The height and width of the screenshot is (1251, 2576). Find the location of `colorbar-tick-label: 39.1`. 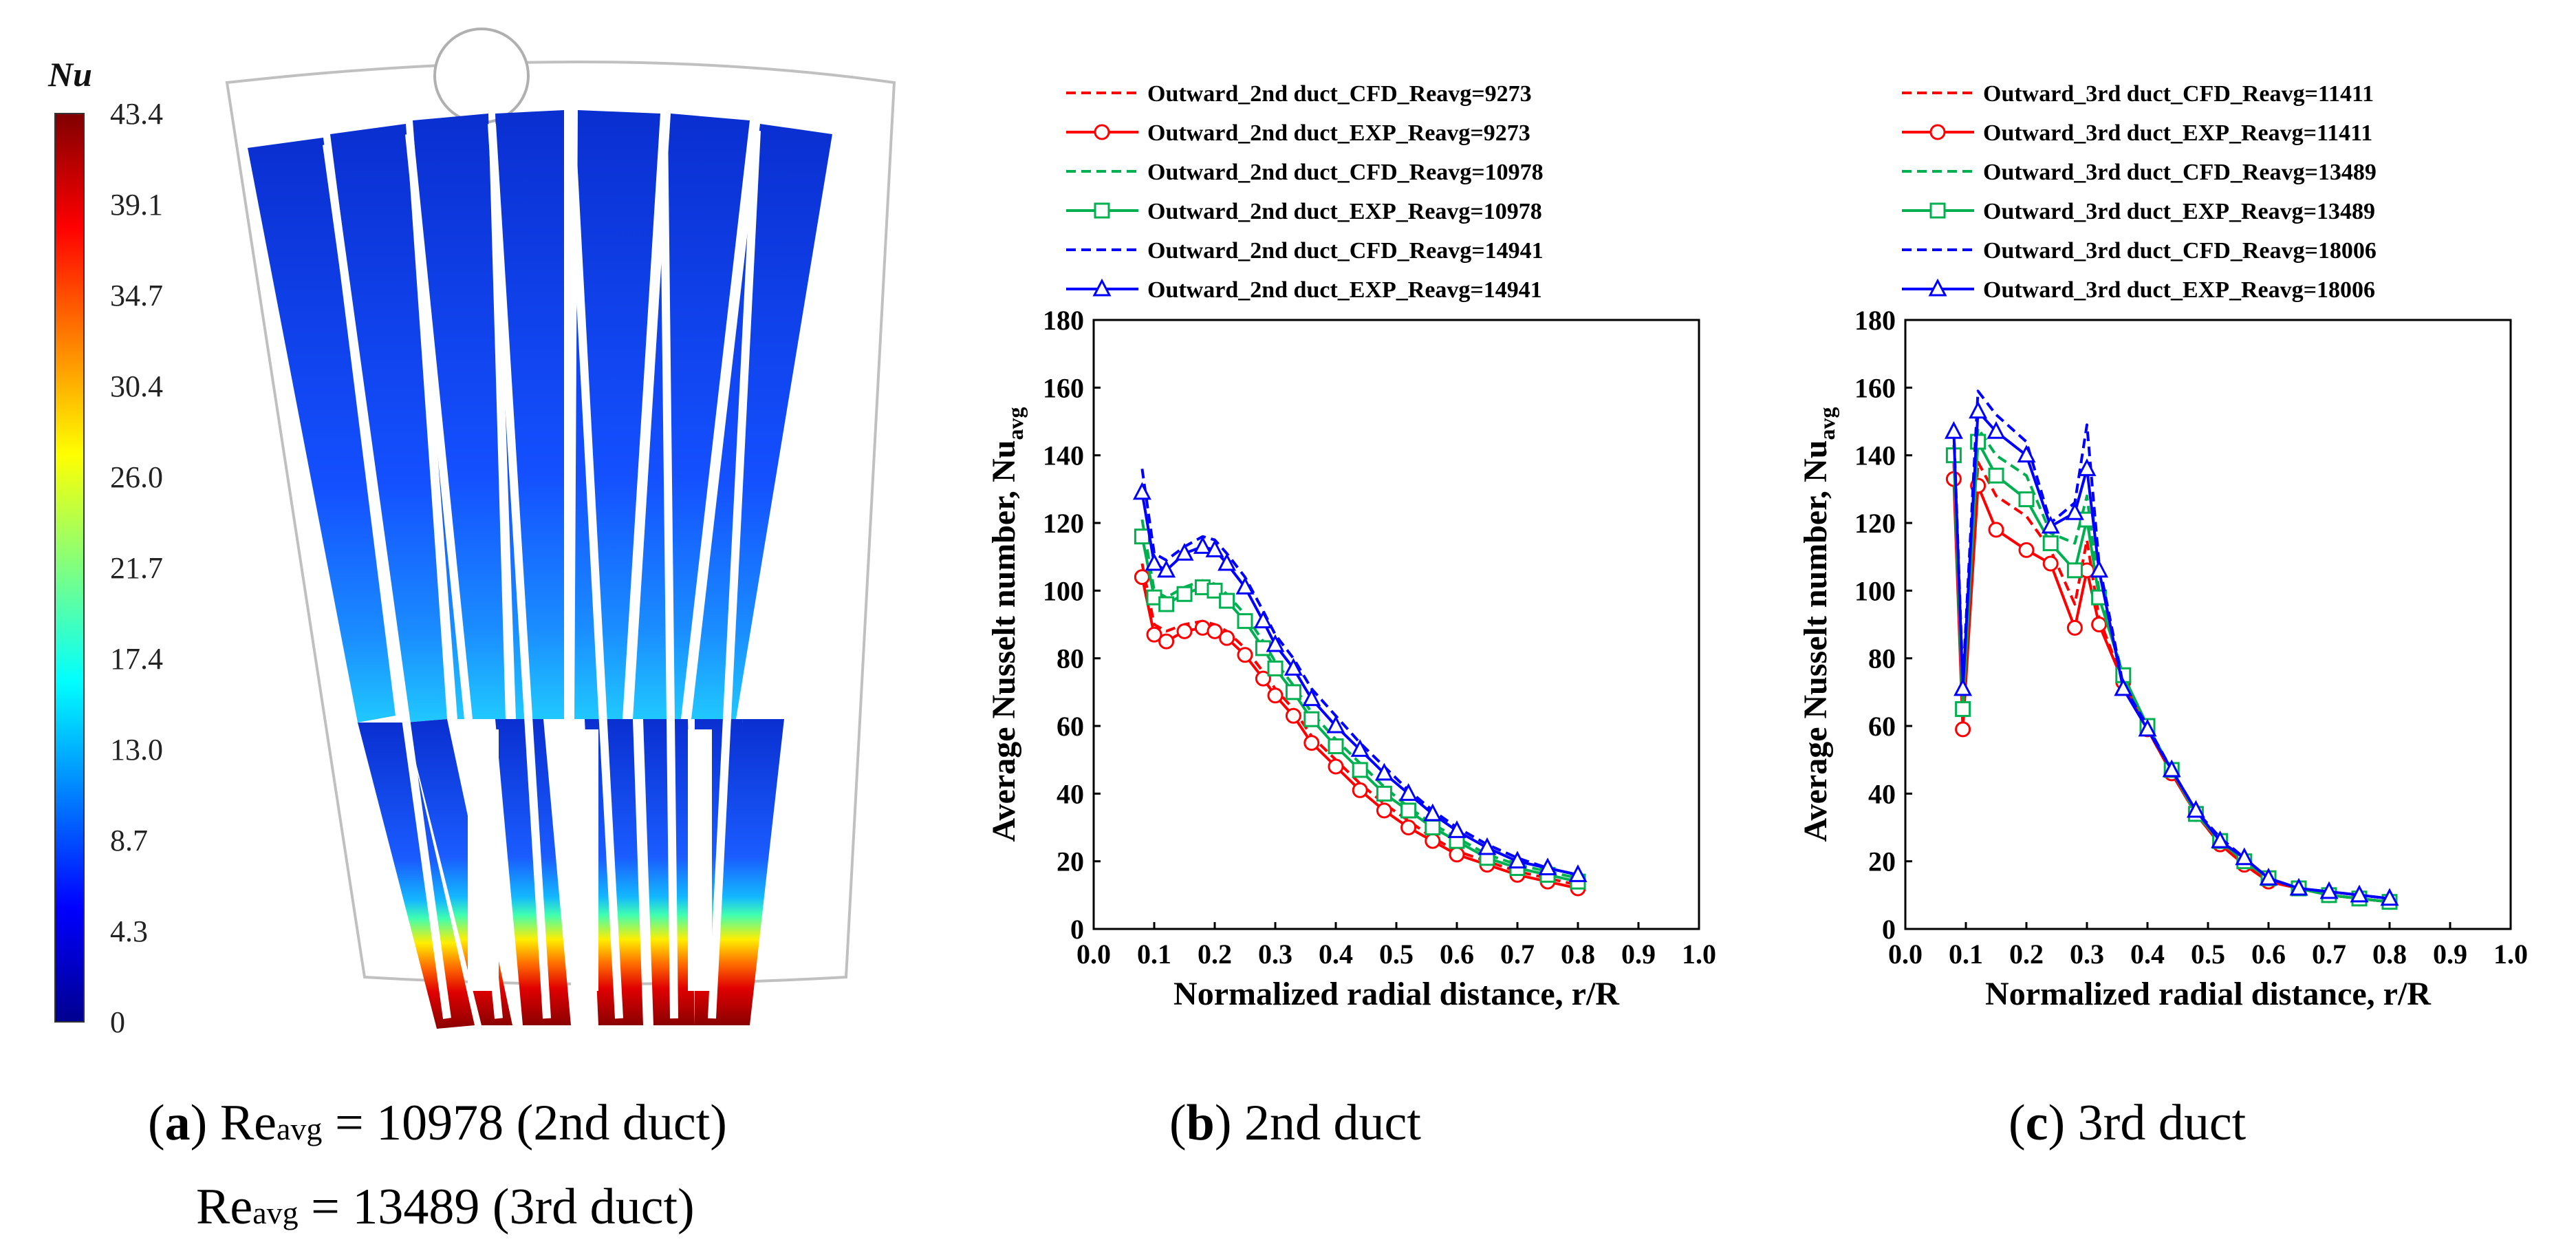

colorbar-tick-label: 39.1 is located at coordinates (136, 205).